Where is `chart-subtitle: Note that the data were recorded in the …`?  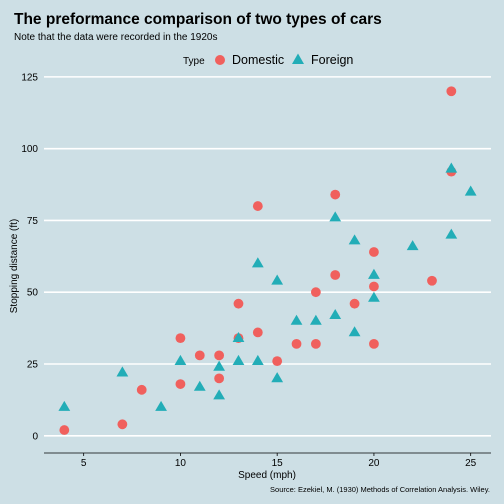
chart-subtitle: Note that the data were recorded in the … is located at coordinates (115, 37).